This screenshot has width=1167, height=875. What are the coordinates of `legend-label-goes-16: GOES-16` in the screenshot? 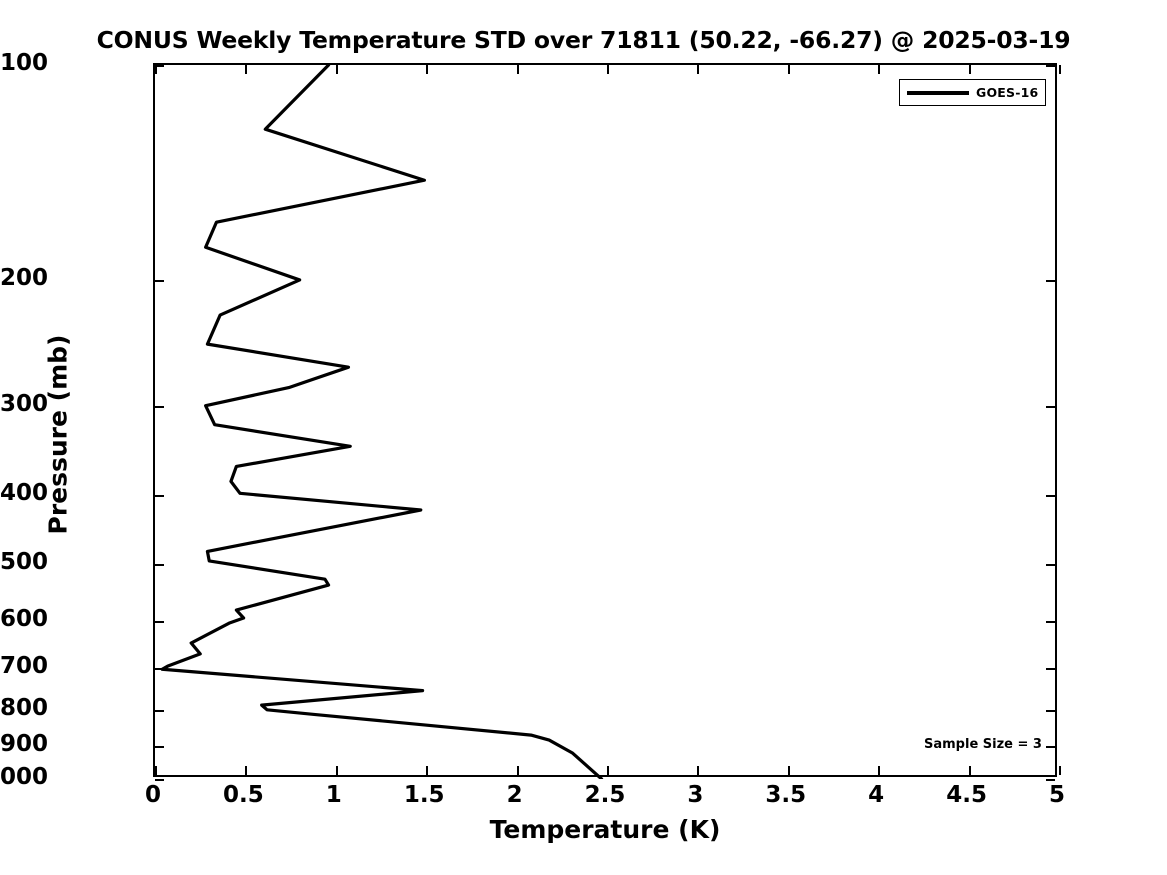 It's located at (1007, 92).